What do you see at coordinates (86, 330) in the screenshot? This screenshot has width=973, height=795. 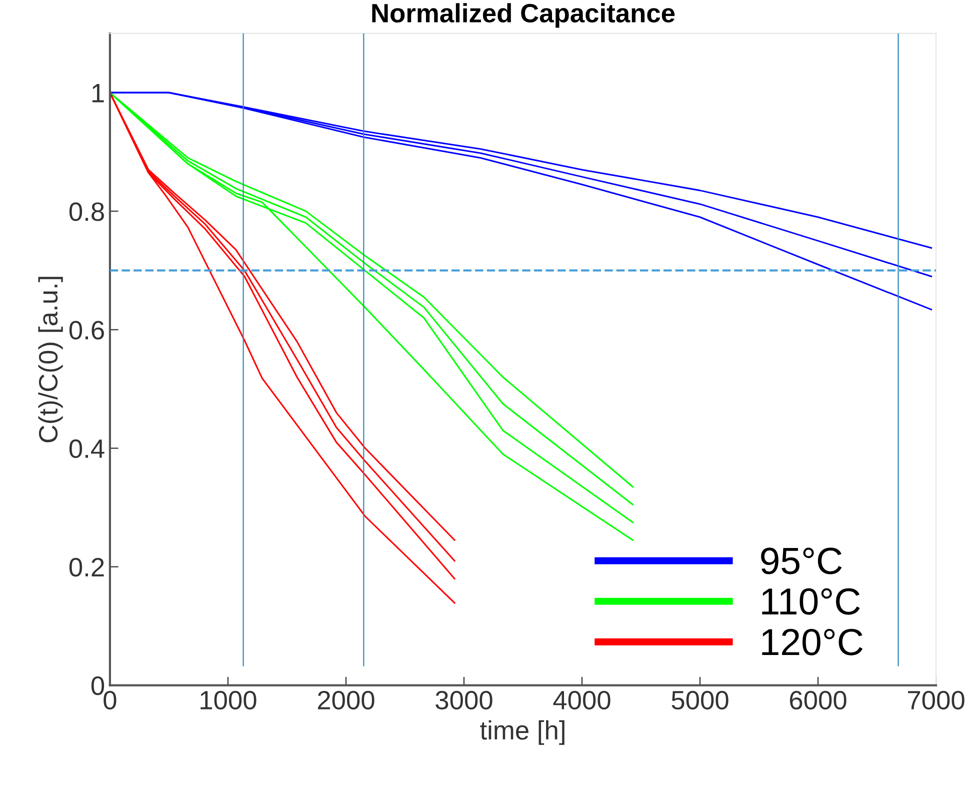 I see `y-tick-label: 0.6` at bounding box center [86, 330].